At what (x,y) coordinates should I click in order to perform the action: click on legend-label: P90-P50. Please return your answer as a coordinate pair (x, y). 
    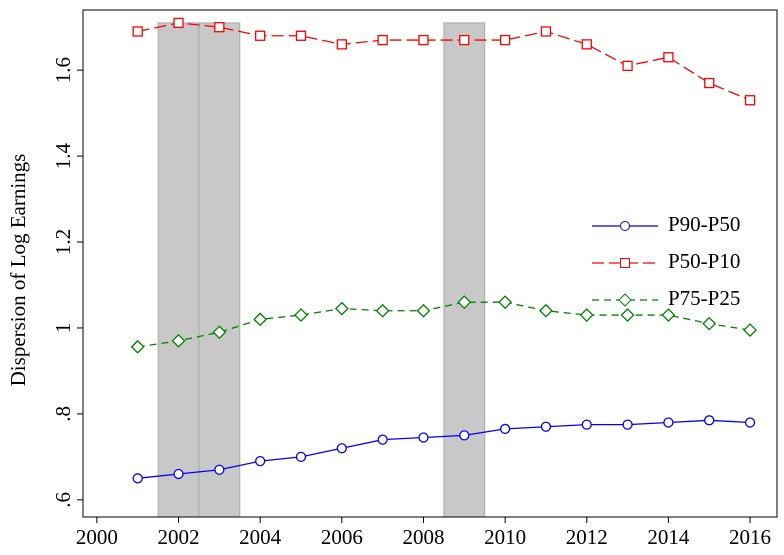
    Looking at the image, I should click on (704, 224).